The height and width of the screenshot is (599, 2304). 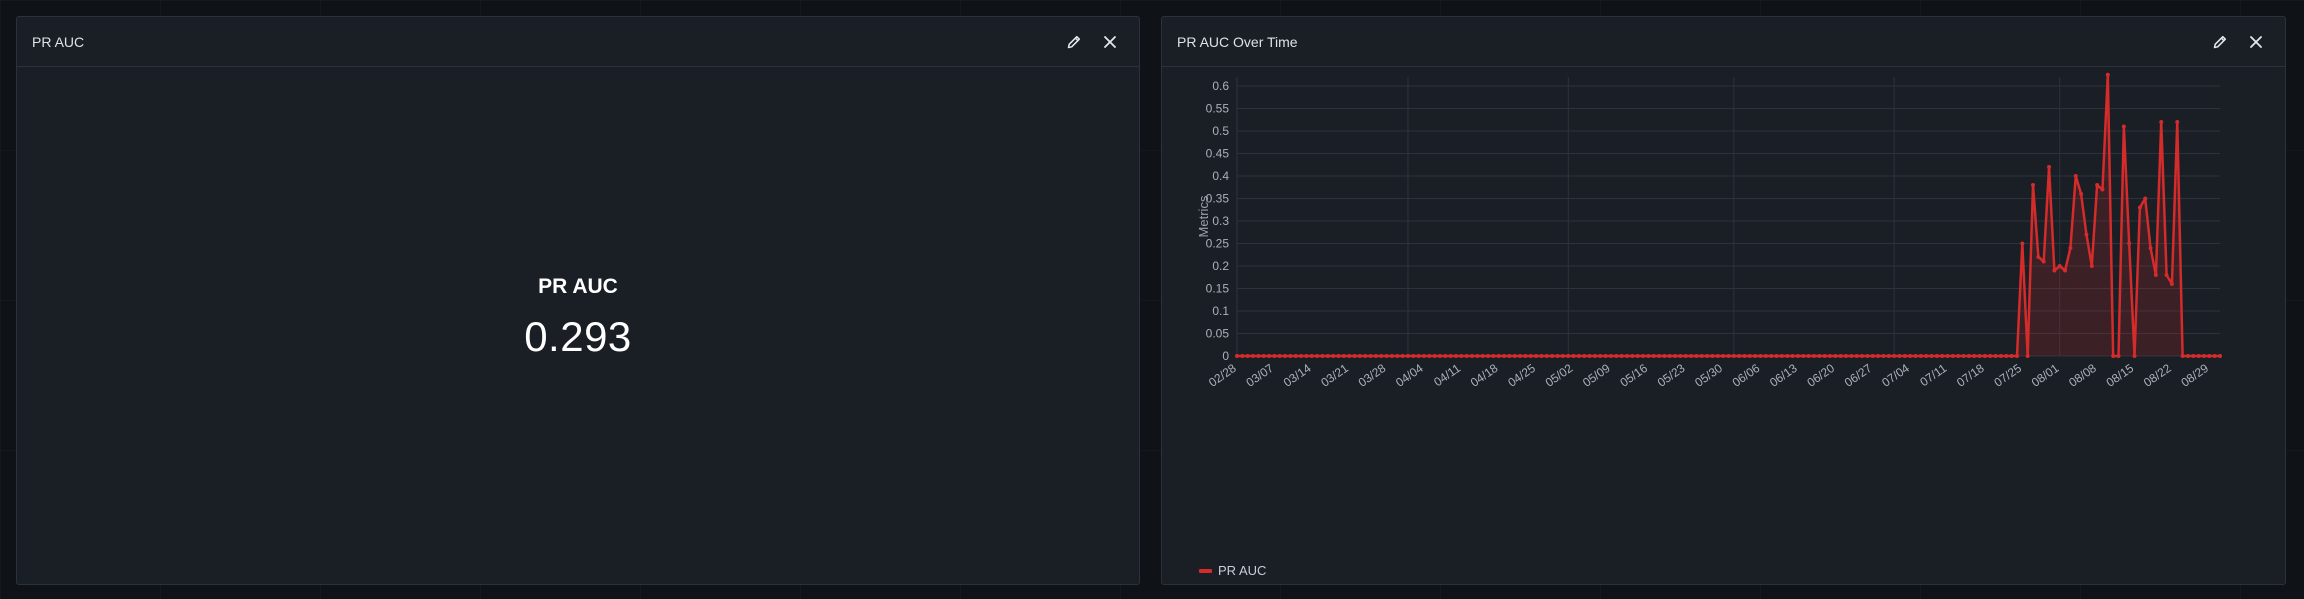 I want to click on x-tick-label: 05/09, so click(x=1596, y=375).